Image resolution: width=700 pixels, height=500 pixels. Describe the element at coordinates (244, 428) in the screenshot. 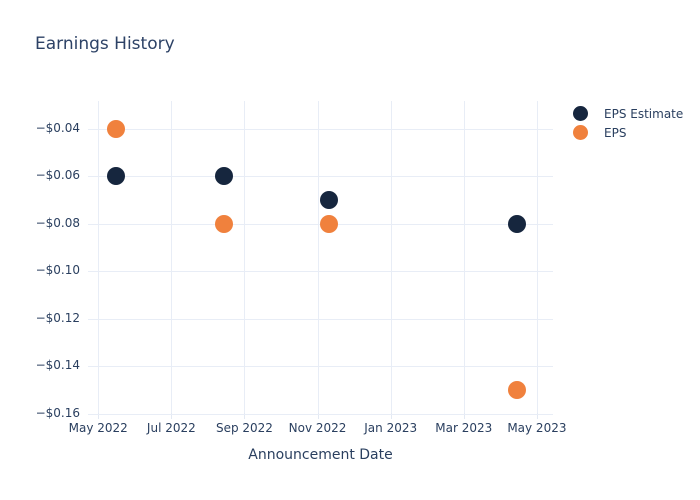

I see `x-tick-label: Sep 2022` at that location.